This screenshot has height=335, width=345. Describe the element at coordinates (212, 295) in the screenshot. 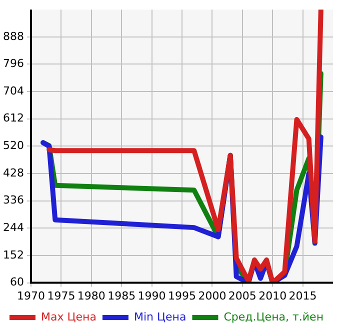

I see `x-tick-label: 2000` at that location.